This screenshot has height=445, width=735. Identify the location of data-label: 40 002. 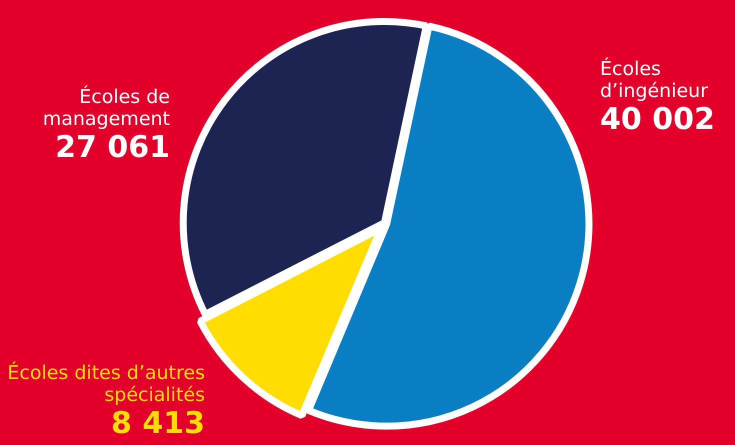
(658, 120).